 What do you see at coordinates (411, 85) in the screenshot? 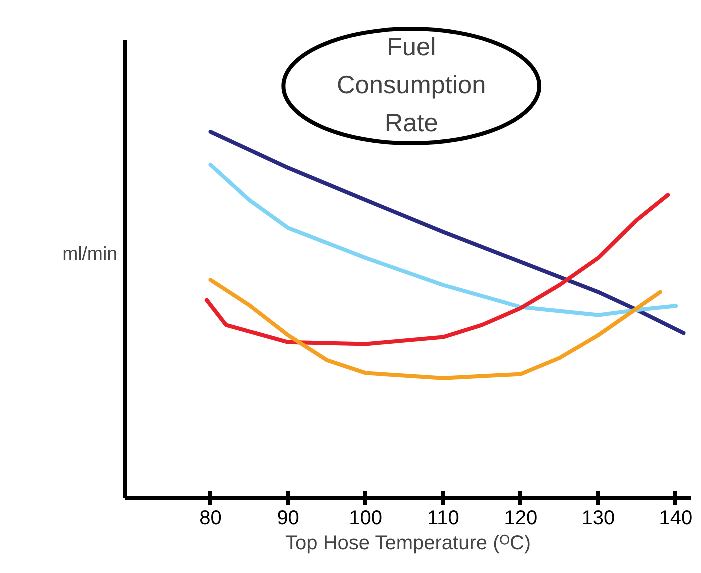
I see `chart-title: Fuel Consumption Rate` at bounding box center [411, 85].